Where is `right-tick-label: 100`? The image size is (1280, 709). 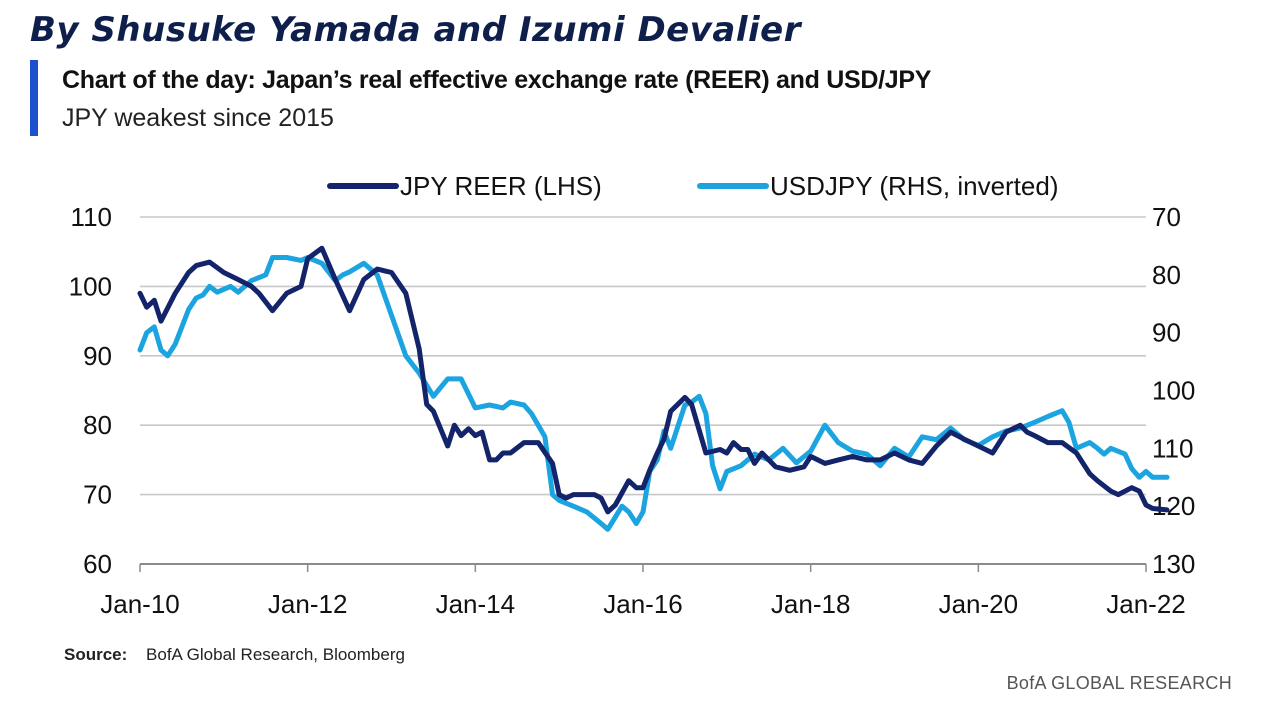 right-tick-label: 100 is located at coordinates (1173, 391).